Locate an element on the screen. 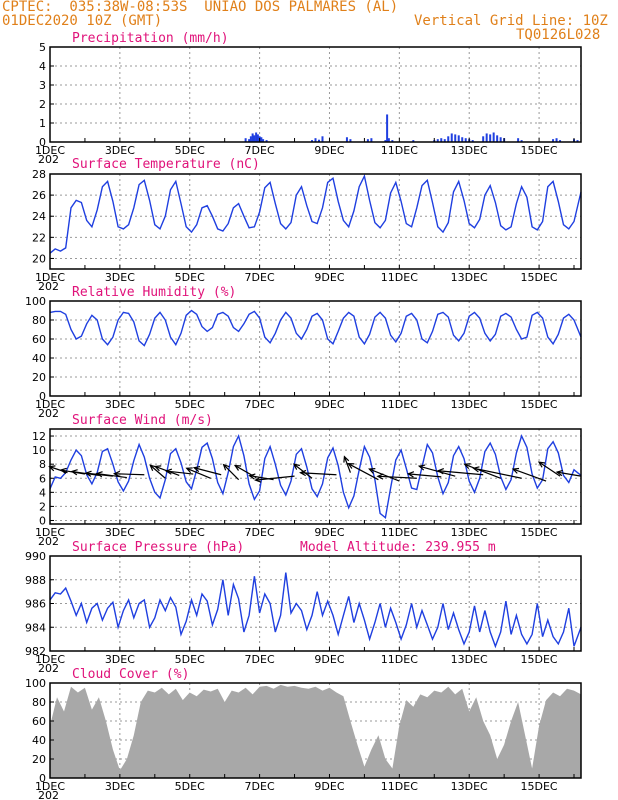  y-tick-label: 80 is located at coordinates (39, 702).